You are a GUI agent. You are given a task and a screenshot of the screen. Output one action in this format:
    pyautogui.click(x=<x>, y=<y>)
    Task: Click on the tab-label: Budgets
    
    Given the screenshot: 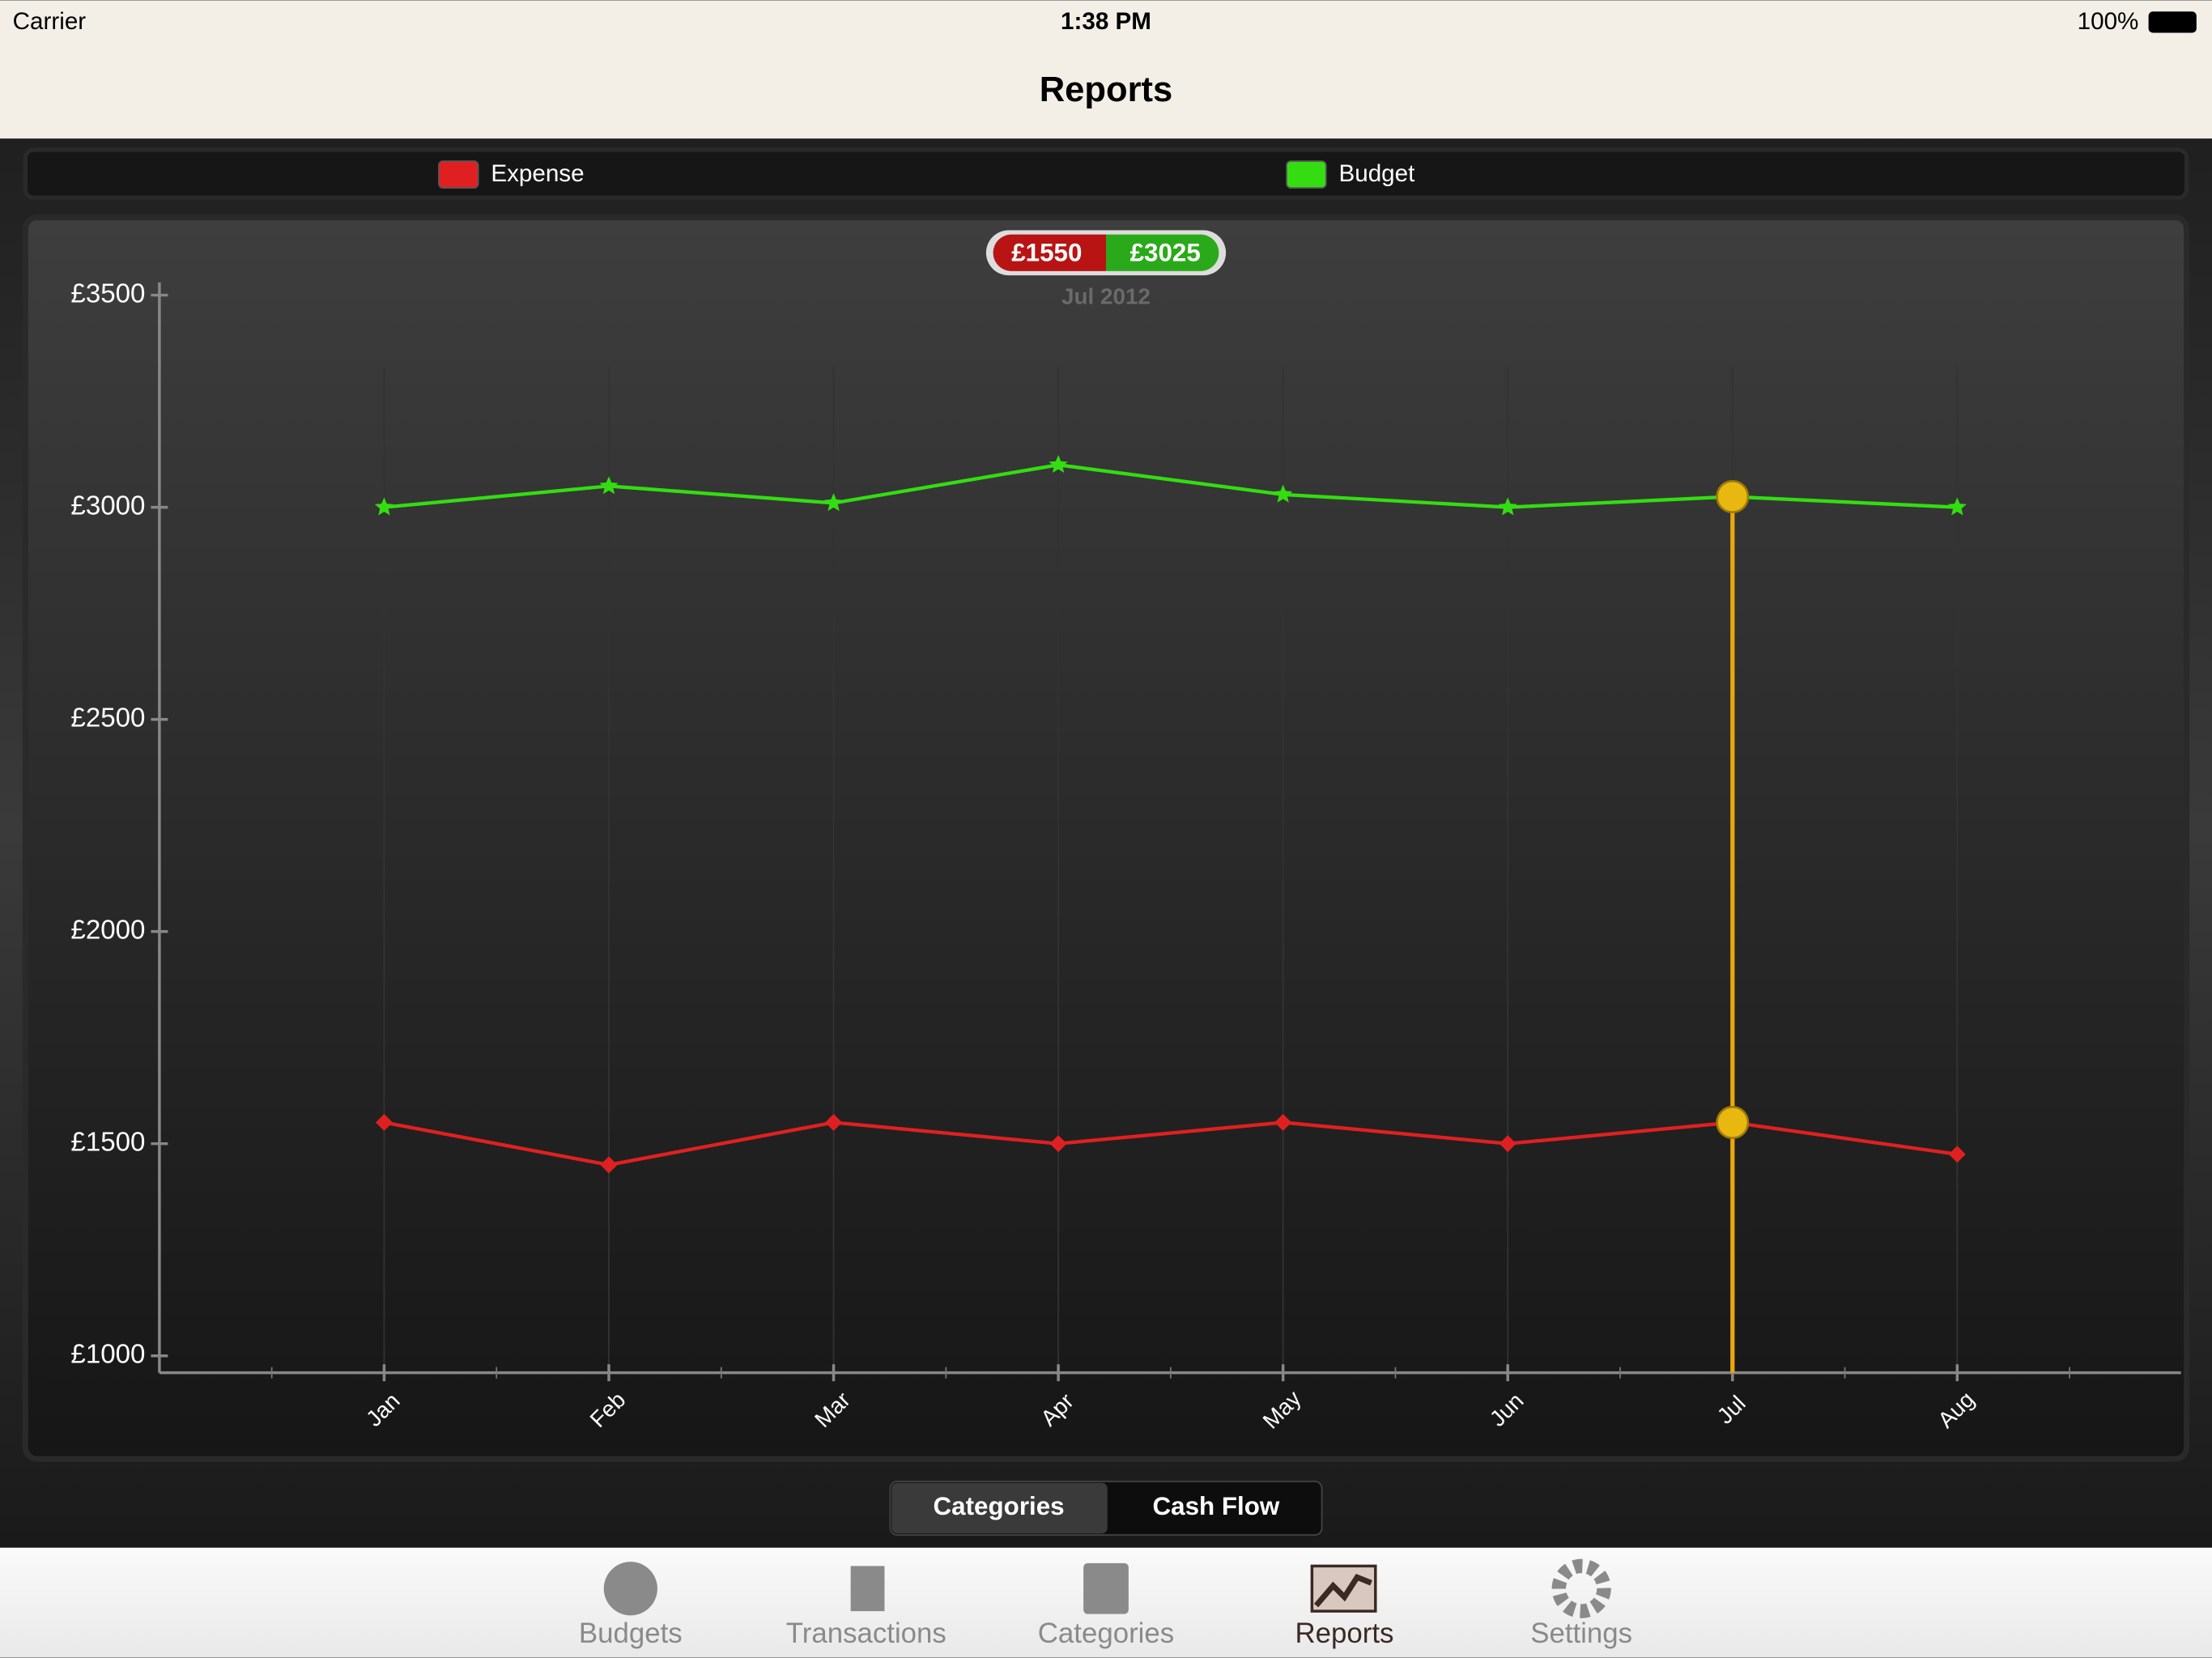 What is the action you would take?
    pyautogui.click(x=631, y=1633)
    